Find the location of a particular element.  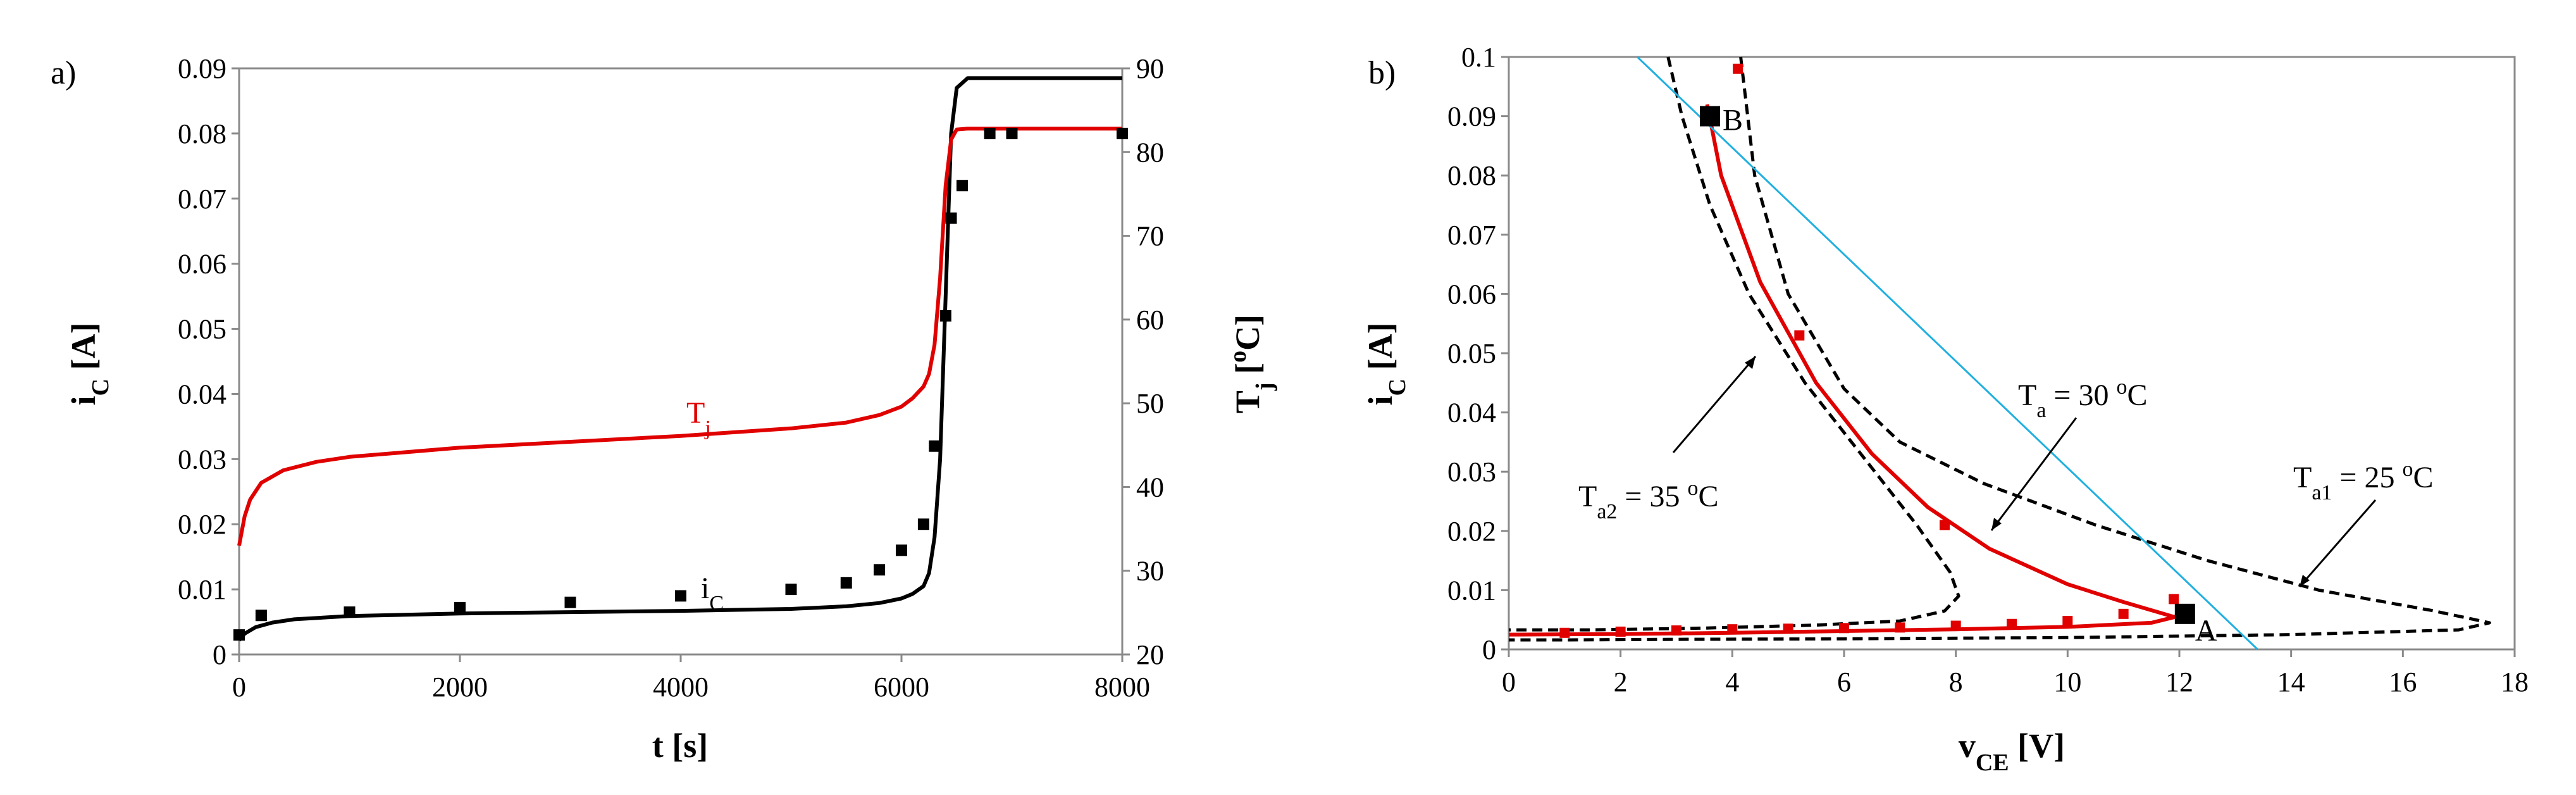

panel-b-x-ticks: 0 2 4 6 8 10 12 14 16 18 is located at coordinates (2016, 674).